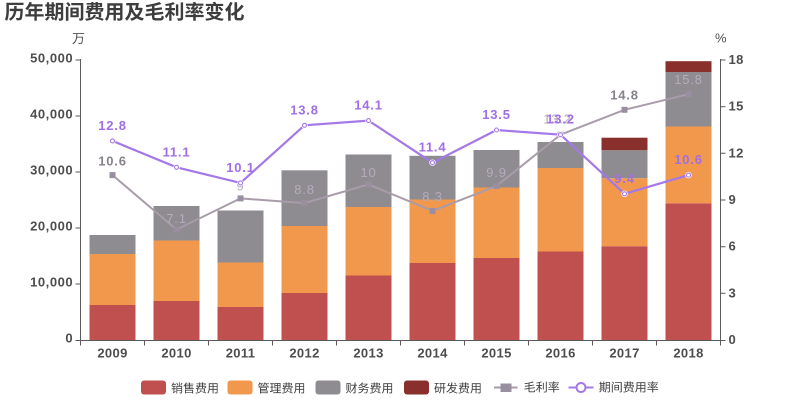 The image size is (800, 400). Describe the element at coordinates (112, 125) in the screenshot. I see `svg-text: 12.8` at that location.